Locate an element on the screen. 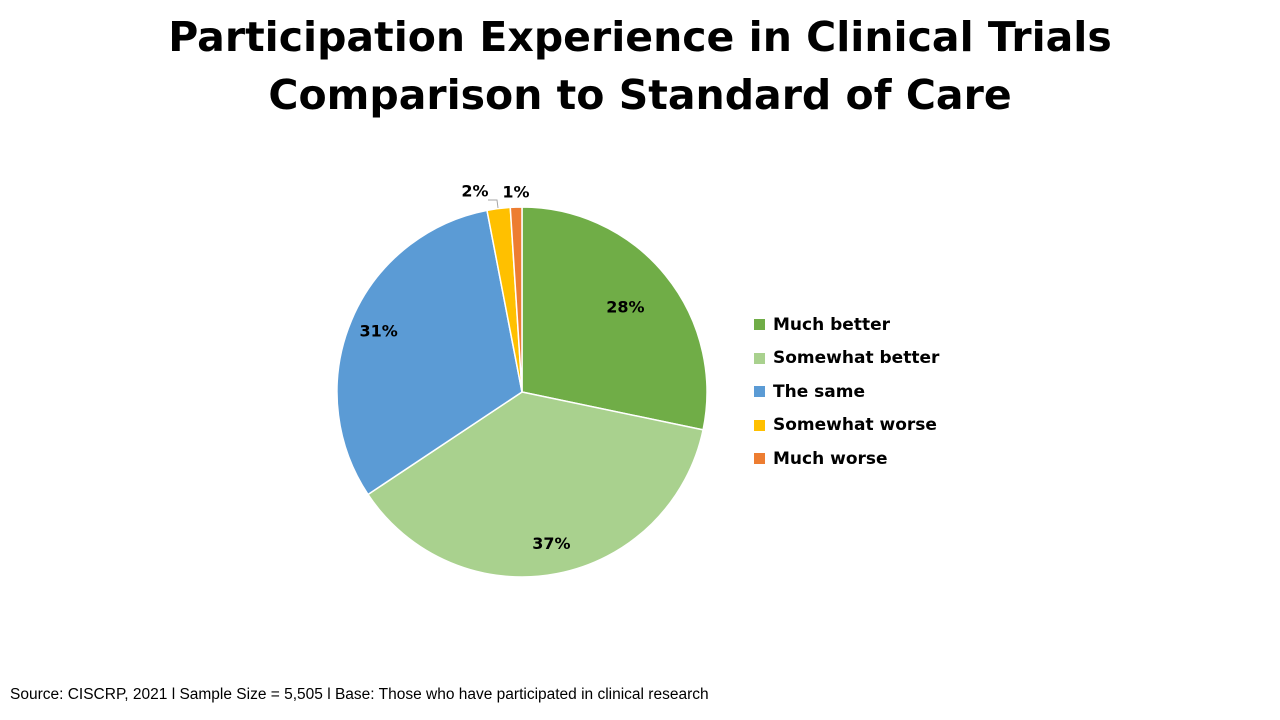 This screenshot has height=720, width=1280. legend-item-much-better: Much better is located at coordinates (846, 325).